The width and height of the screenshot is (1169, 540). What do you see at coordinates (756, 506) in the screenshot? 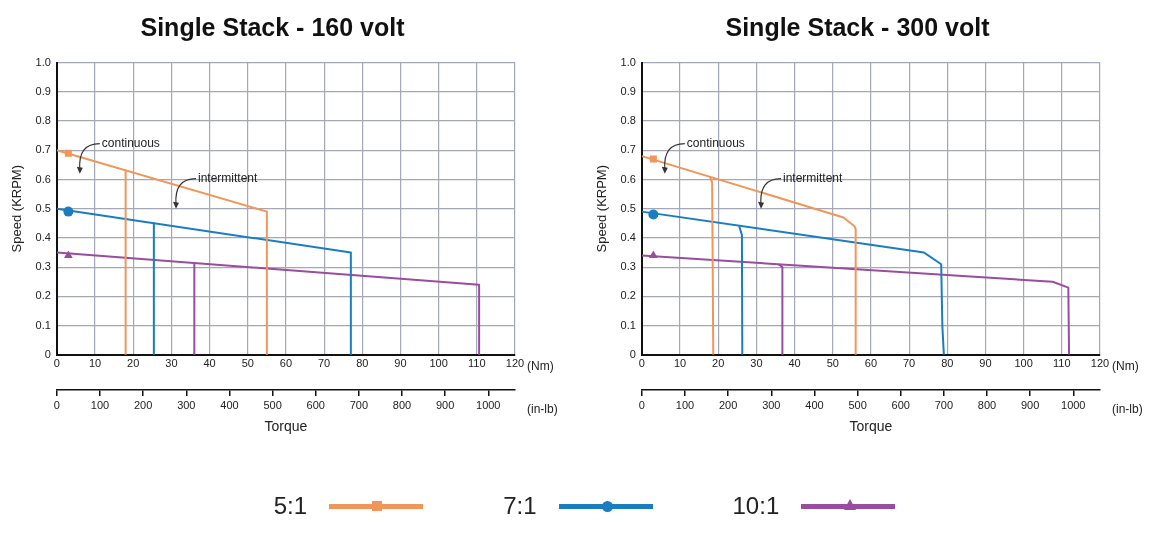
I see `legend-label: 10:1` at bounding box center [756, 506].